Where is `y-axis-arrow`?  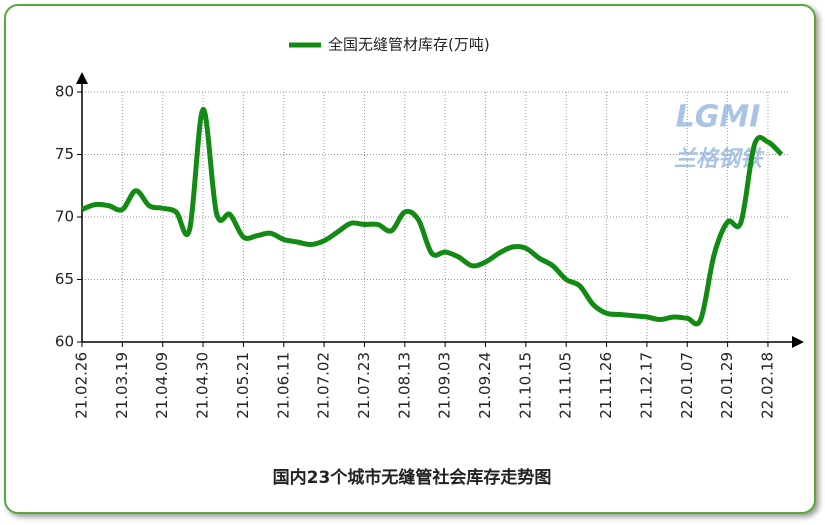 y-axis-arrow is located at coordinates (82, 78).